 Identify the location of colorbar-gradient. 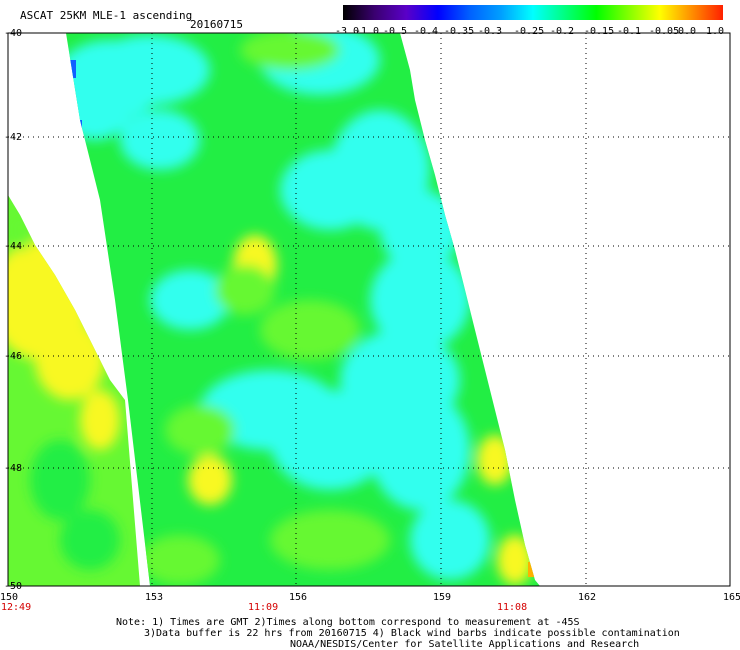
(533, 12).